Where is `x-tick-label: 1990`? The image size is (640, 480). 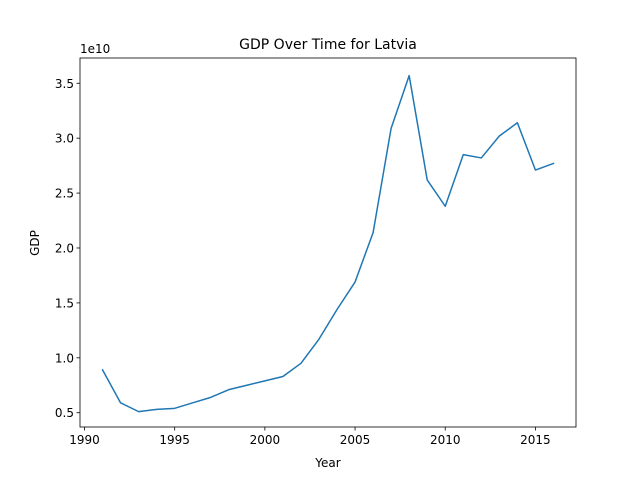 x-tick-label: 1990 is located at coordinates (84, 440).